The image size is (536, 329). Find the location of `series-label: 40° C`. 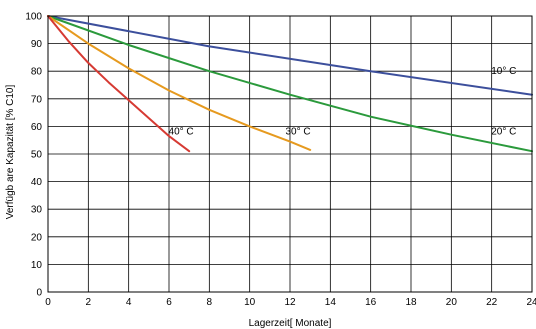

series-label: 40° C is located at coordinates (181, 132).